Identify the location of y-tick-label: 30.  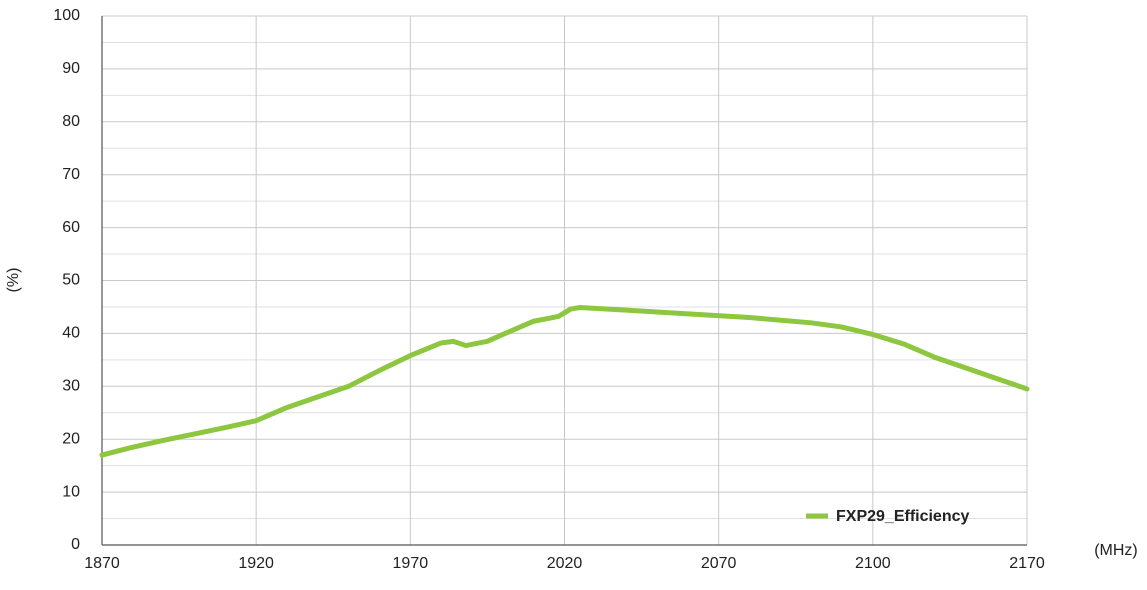
(71, 386).